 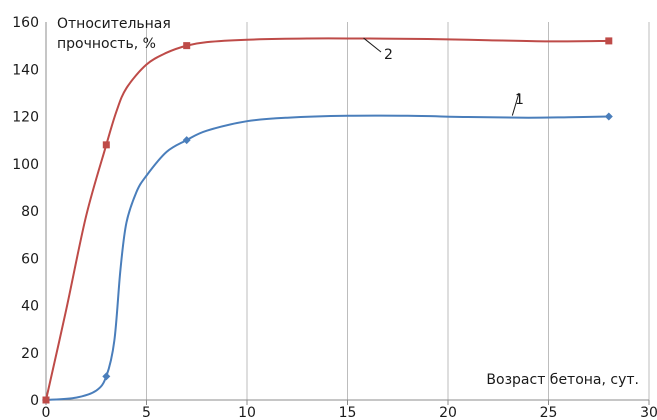 I want to click on series-label-leaders, so click(x=441, y=76).